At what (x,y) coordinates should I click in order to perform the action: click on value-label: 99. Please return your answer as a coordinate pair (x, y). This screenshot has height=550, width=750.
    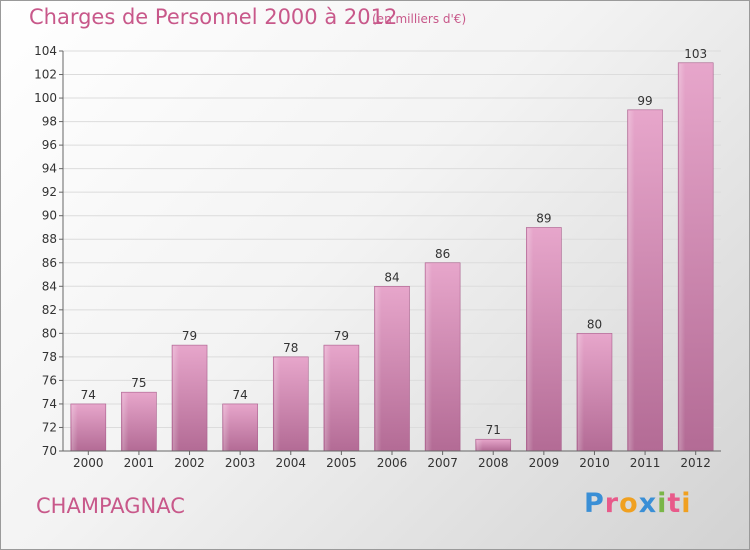
    Looking at the image, I should click on (644, 101).